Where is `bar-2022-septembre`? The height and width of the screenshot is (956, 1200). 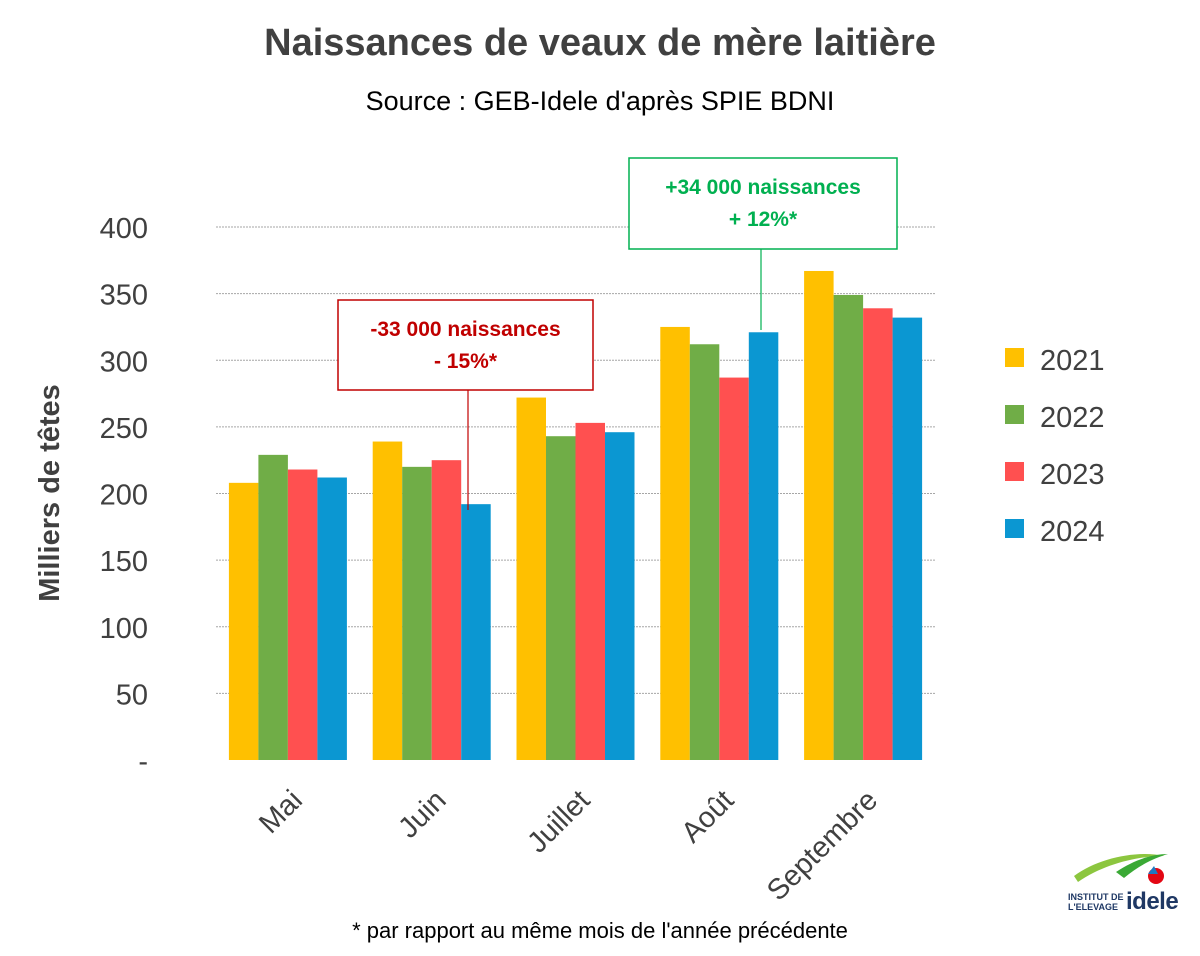
bar-2022-septembre is located at coordinates (848, 527).